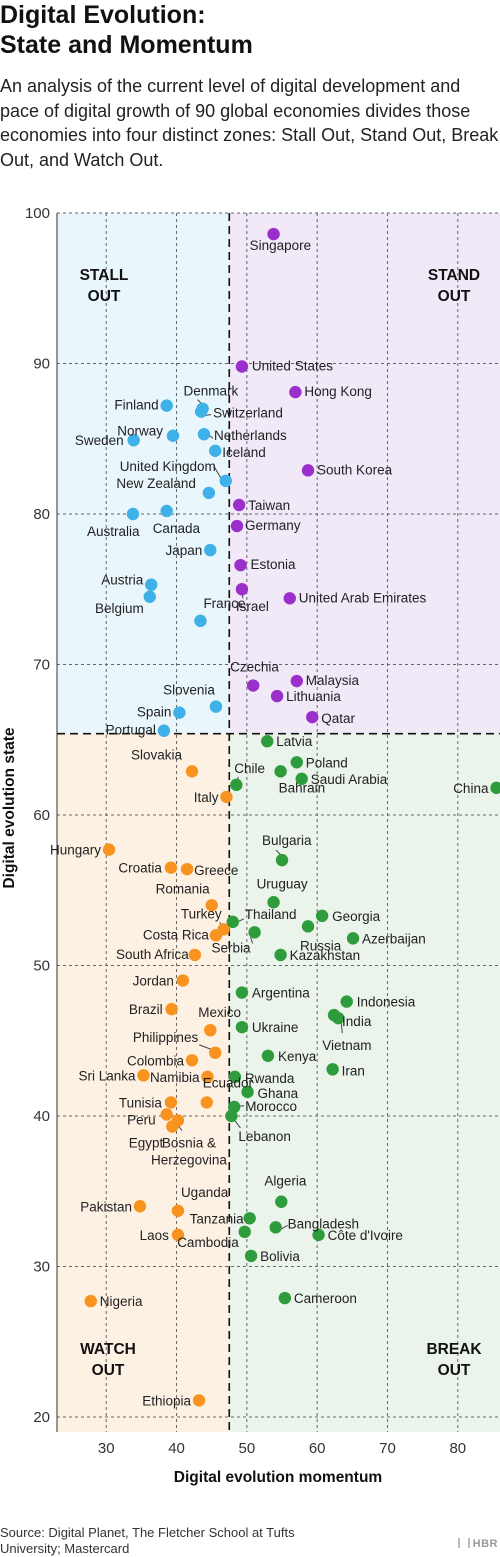  I want to click on point-label: Israel, so click(252, 606).